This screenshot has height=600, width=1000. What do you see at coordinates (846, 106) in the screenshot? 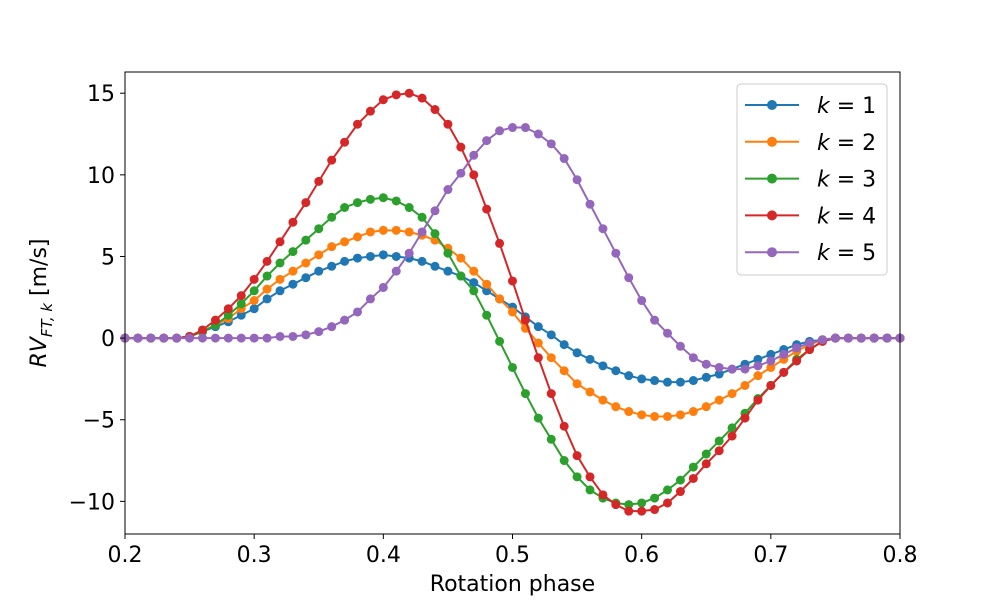
I see `legend-label: k = 1` at bounding box center [846, 106].